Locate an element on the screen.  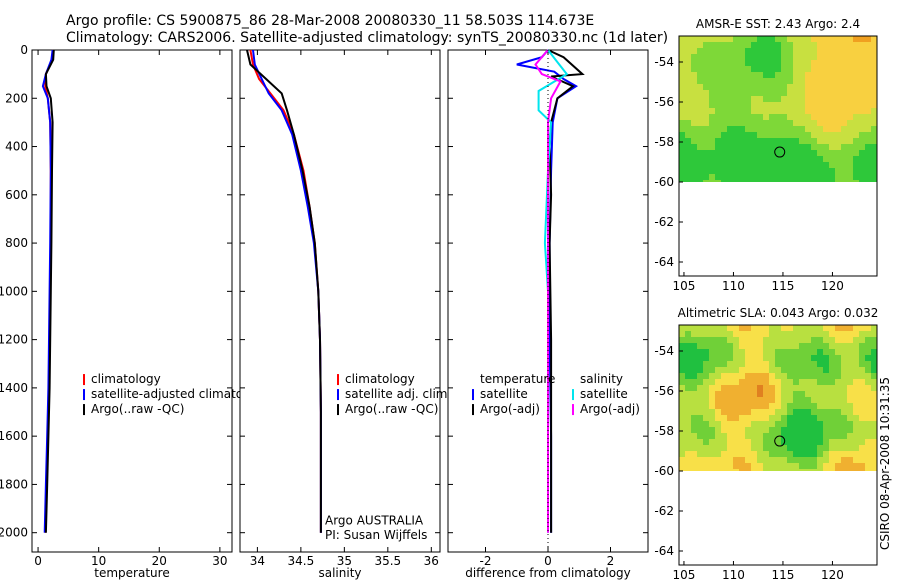
salinity-legend-label: satellite adj. clim. is located at coordinates (398, 394).